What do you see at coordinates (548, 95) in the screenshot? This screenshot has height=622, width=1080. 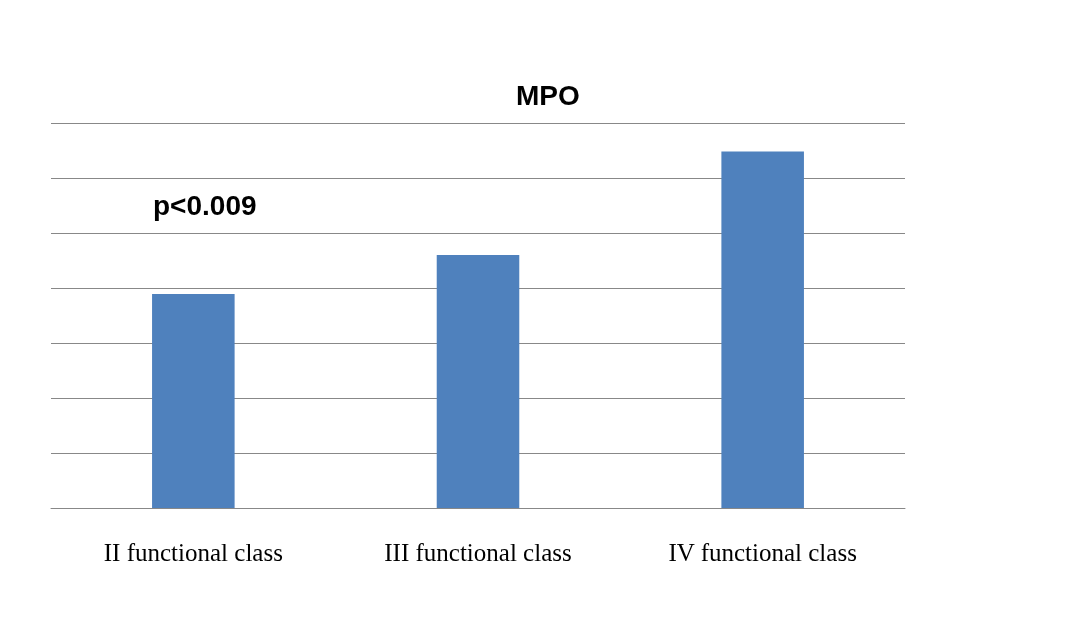 I see `chart-title: MPO` at bounding box center [548, 95].